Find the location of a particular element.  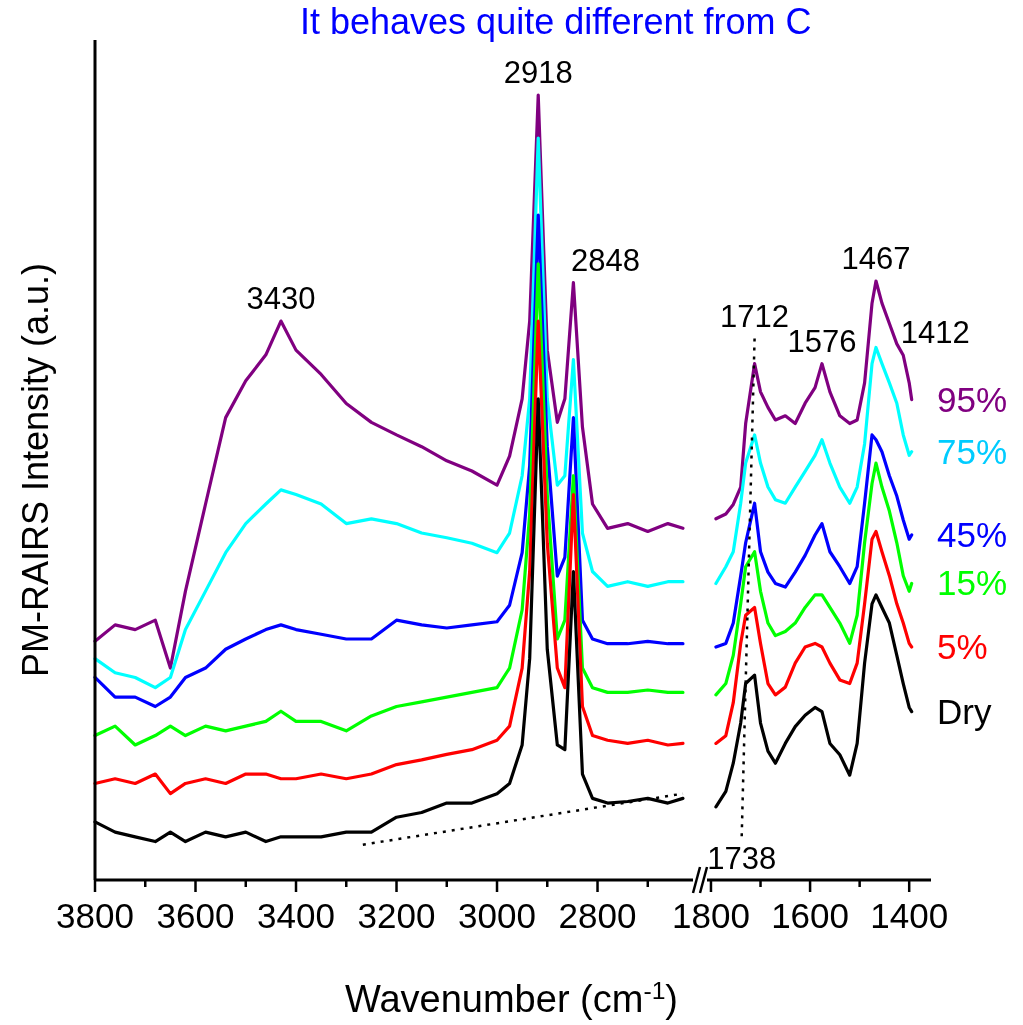

x-tick-label: 1600 is located at coordinates (810, 915).